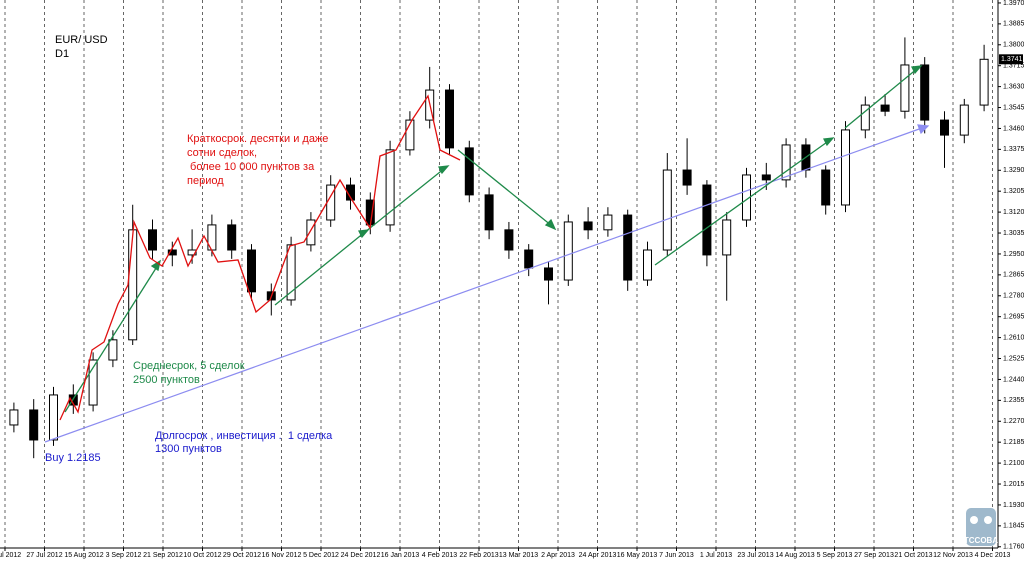  Describe the element at coordinates (953, 555) in the screenshot. I see `x-tick-label: 12 Nov 2013` at that location.